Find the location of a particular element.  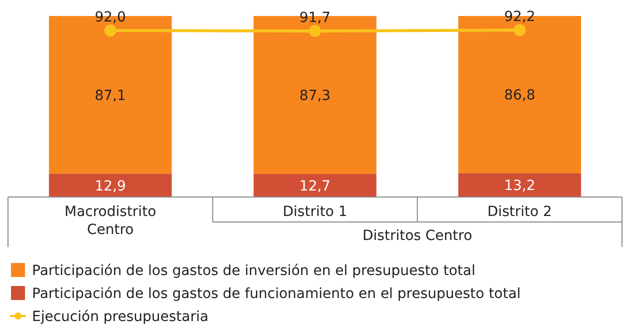

x-tick-label: Macrodistrito Centro is located at coordinates (110, 221).